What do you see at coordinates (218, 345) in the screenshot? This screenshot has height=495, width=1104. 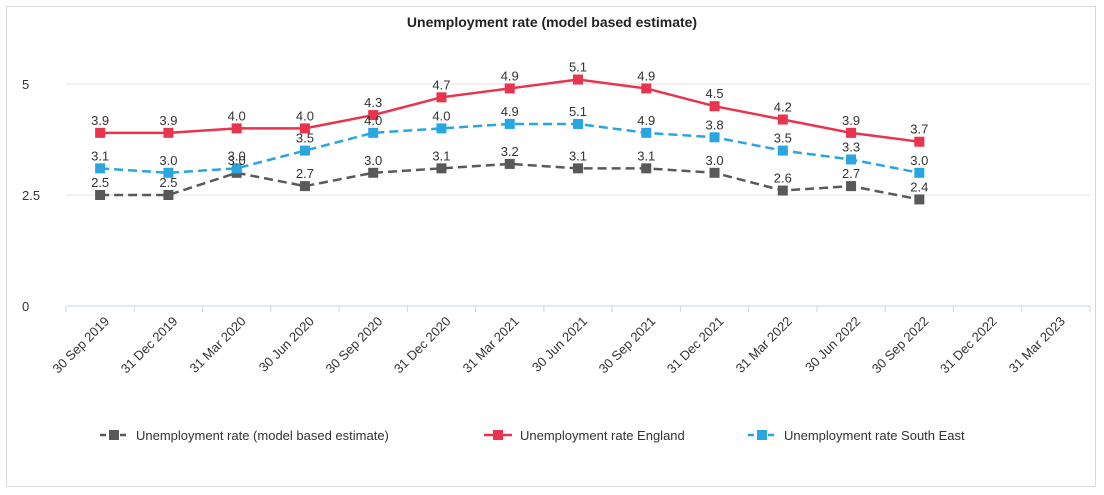 I see `x-tick-label: 31 Mar 2020` at bounding box center [218, 345].